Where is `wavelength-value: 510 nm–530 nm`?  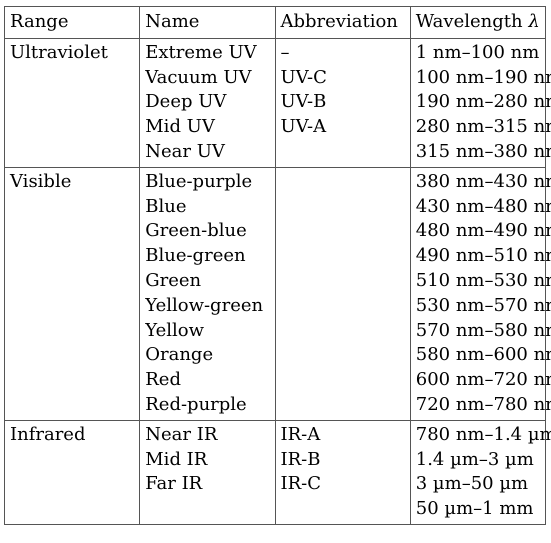 wavelength-value: 510 nm–530 nm is located at coordinates (483, 280).